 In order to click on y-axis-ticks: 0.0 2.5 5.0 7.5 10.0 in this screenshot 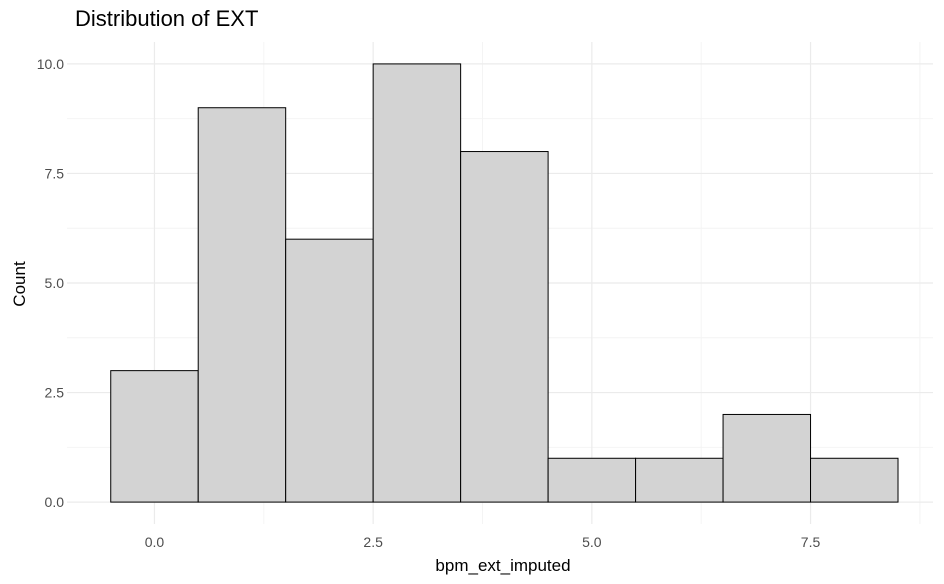, I will do `click(50, 283)`.